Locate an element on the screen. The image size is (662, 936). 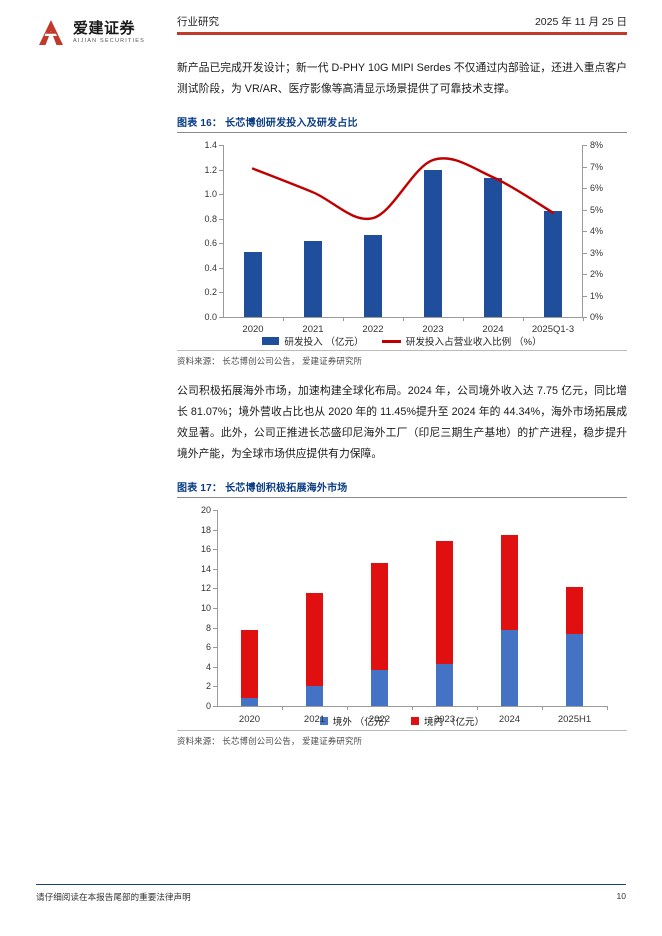
y-axis-label-left: 0.6 is located at coordinates (210, 243).